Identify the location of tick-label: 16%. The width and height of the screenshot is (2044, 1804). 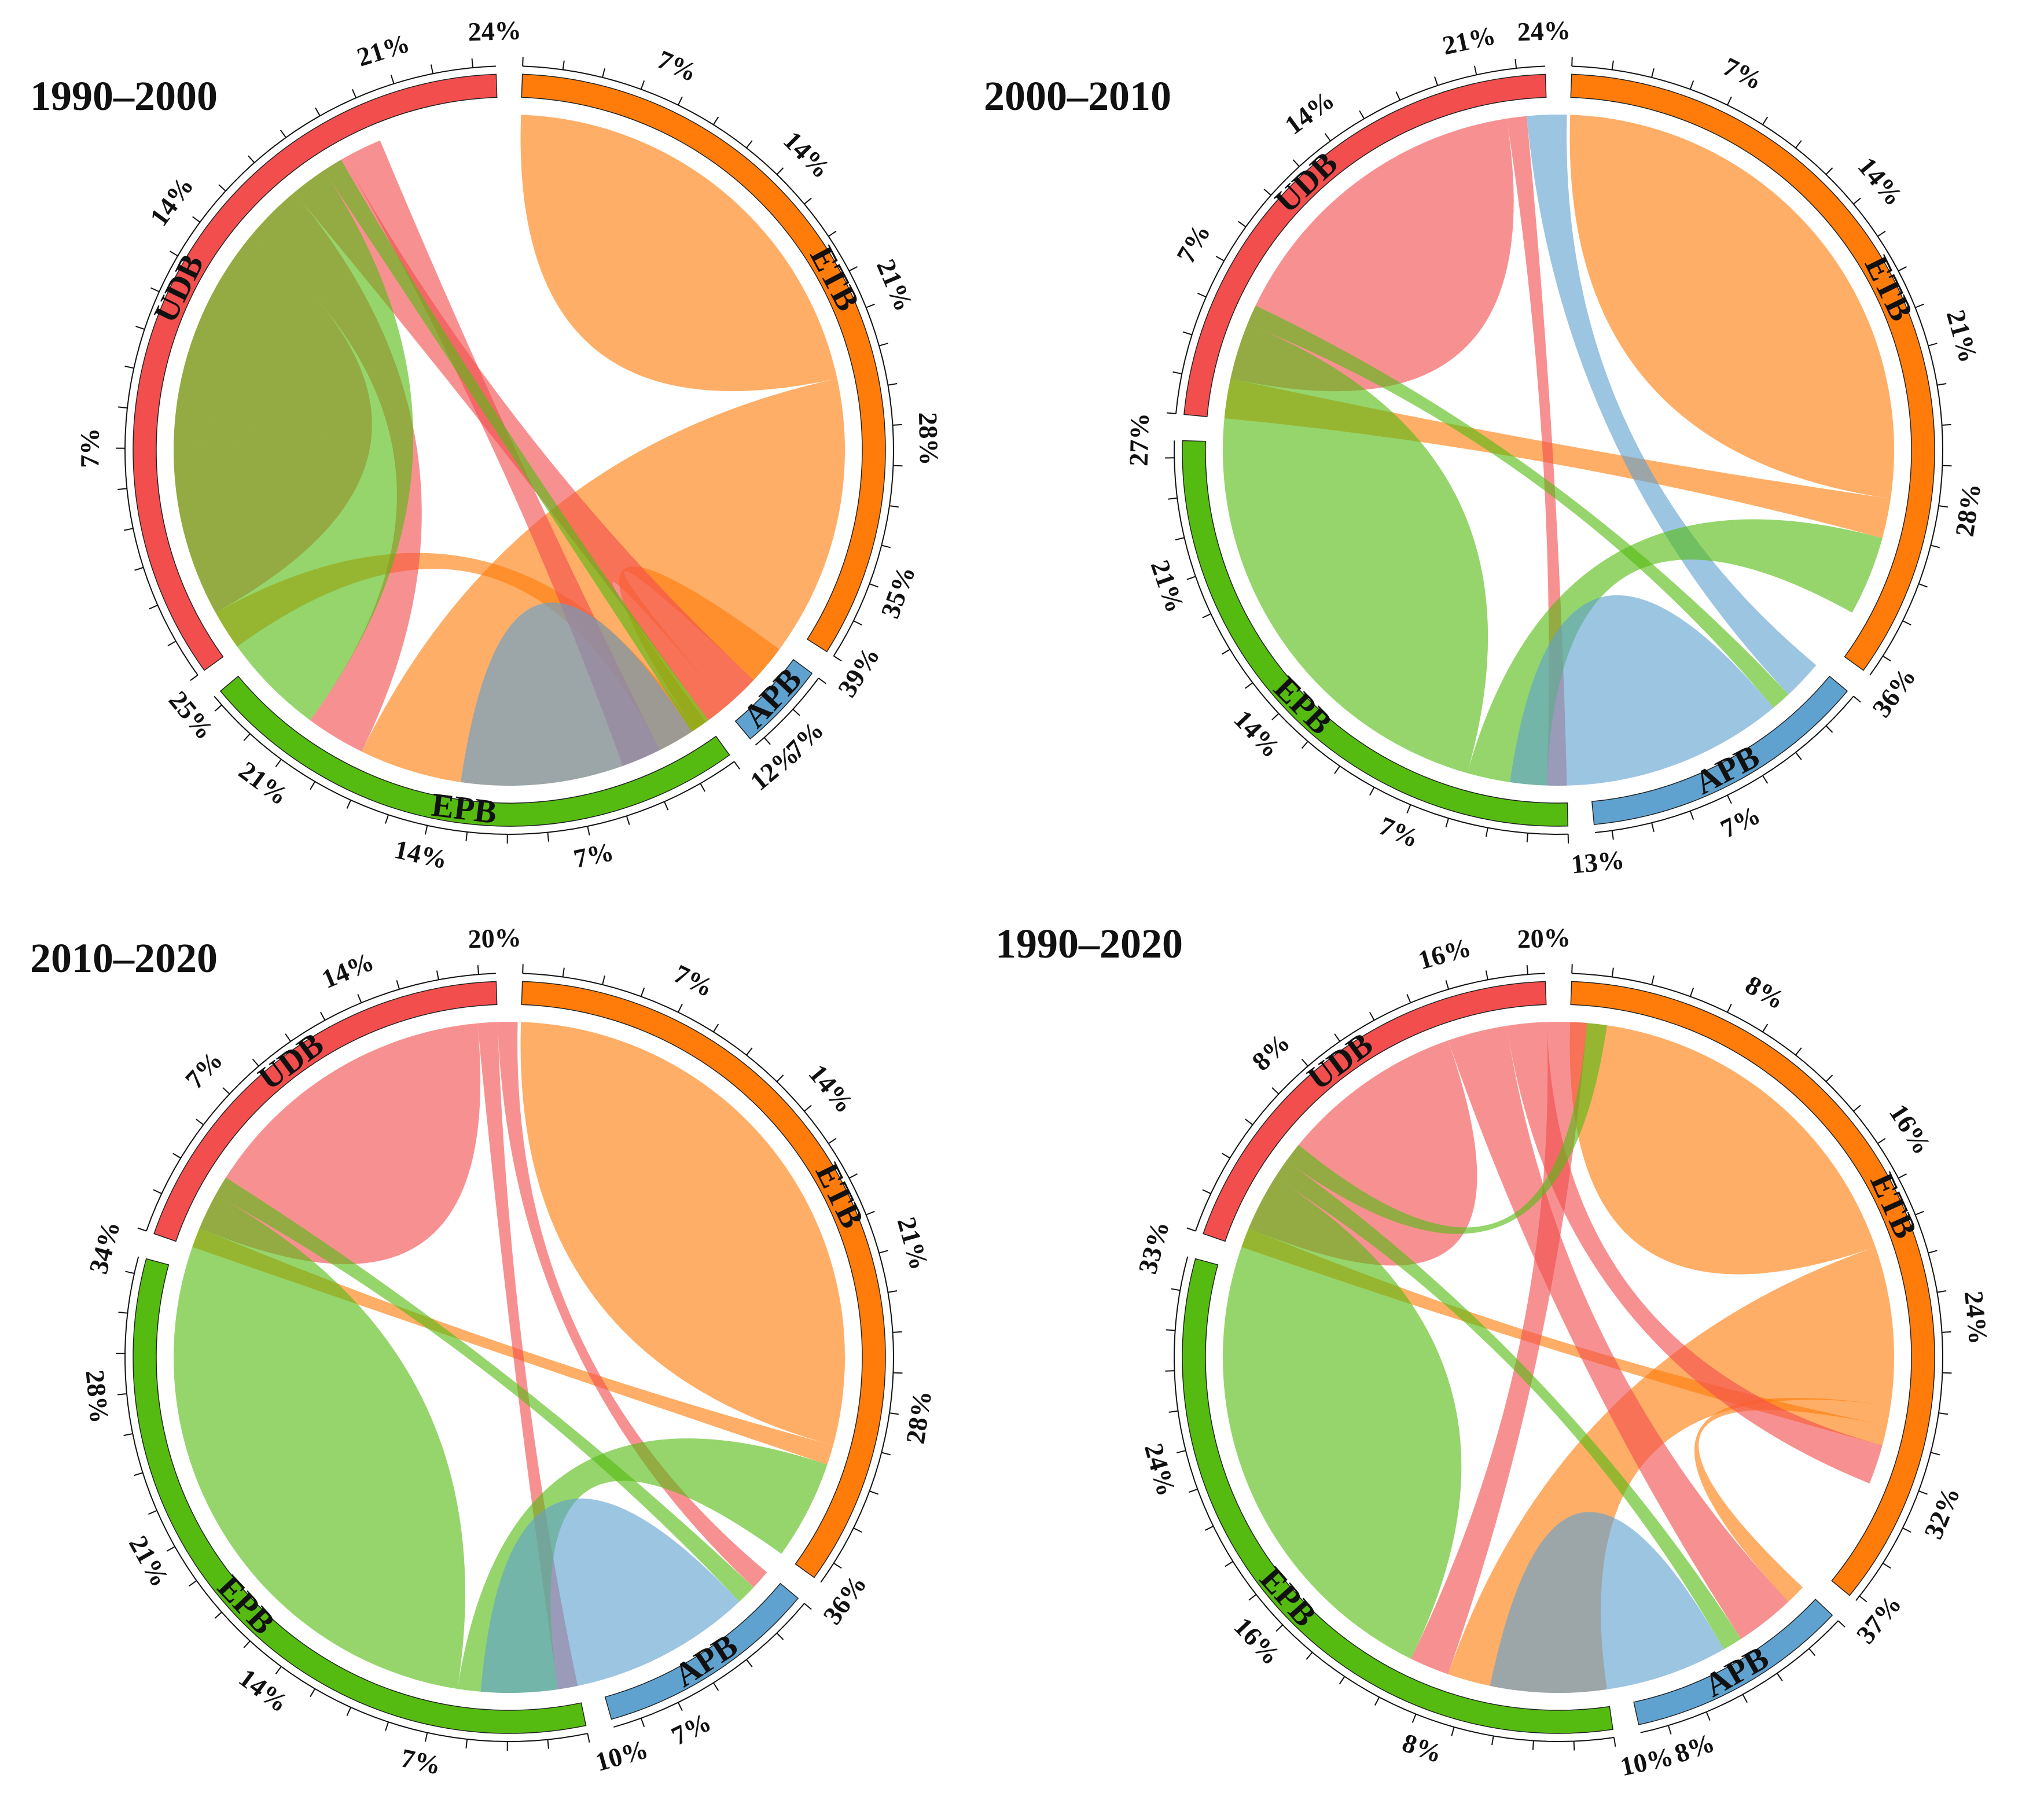
(1257, 1640).